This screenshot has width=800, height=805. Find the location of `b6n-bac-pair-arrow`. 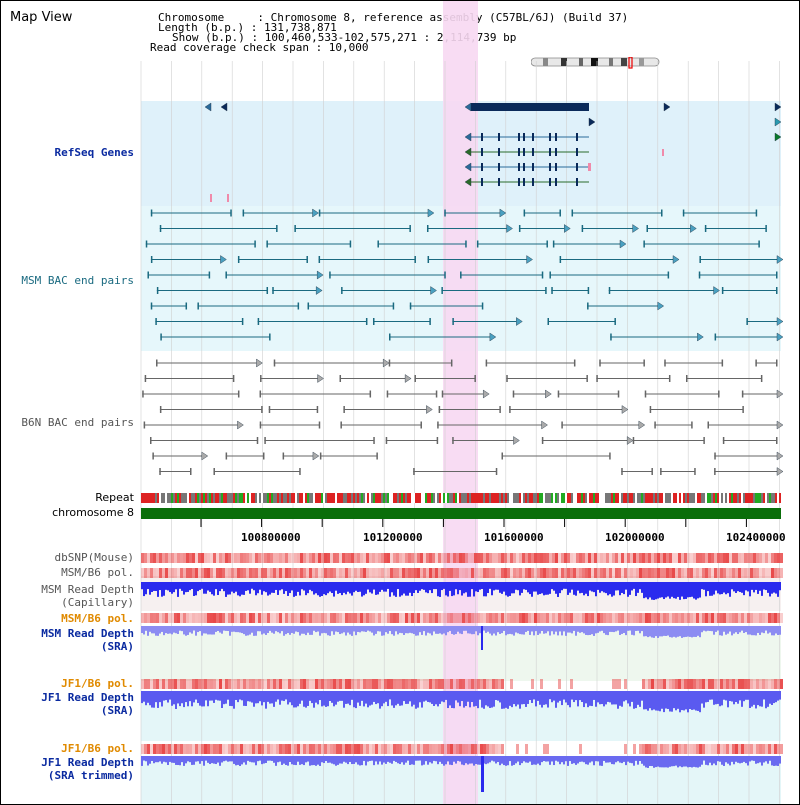

b6n-bac-pair-arrow is located at coordinates (642, 425).